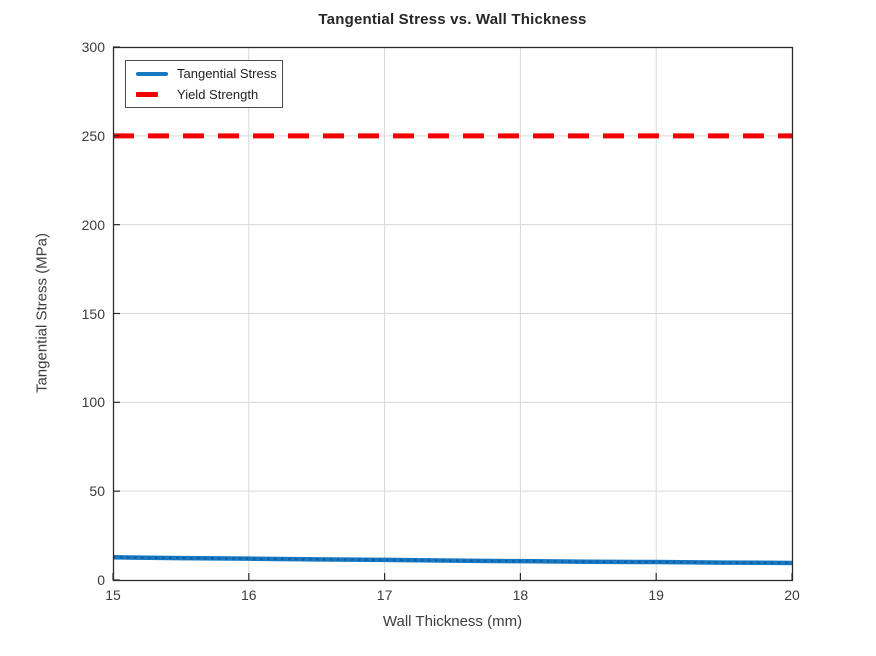 The width and height of the screenshot is (876, 656). I want to click on x-tick-label: 17, so click(384, 595).